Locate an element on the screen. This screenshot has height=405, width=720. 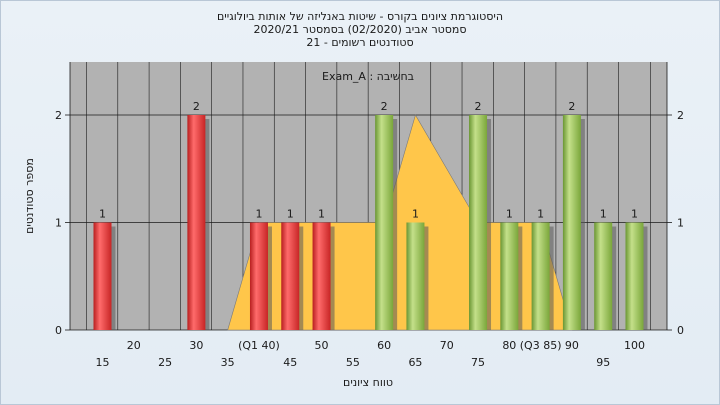
x-tick-label: (Q1 40) is located at coordinates (259, 345).